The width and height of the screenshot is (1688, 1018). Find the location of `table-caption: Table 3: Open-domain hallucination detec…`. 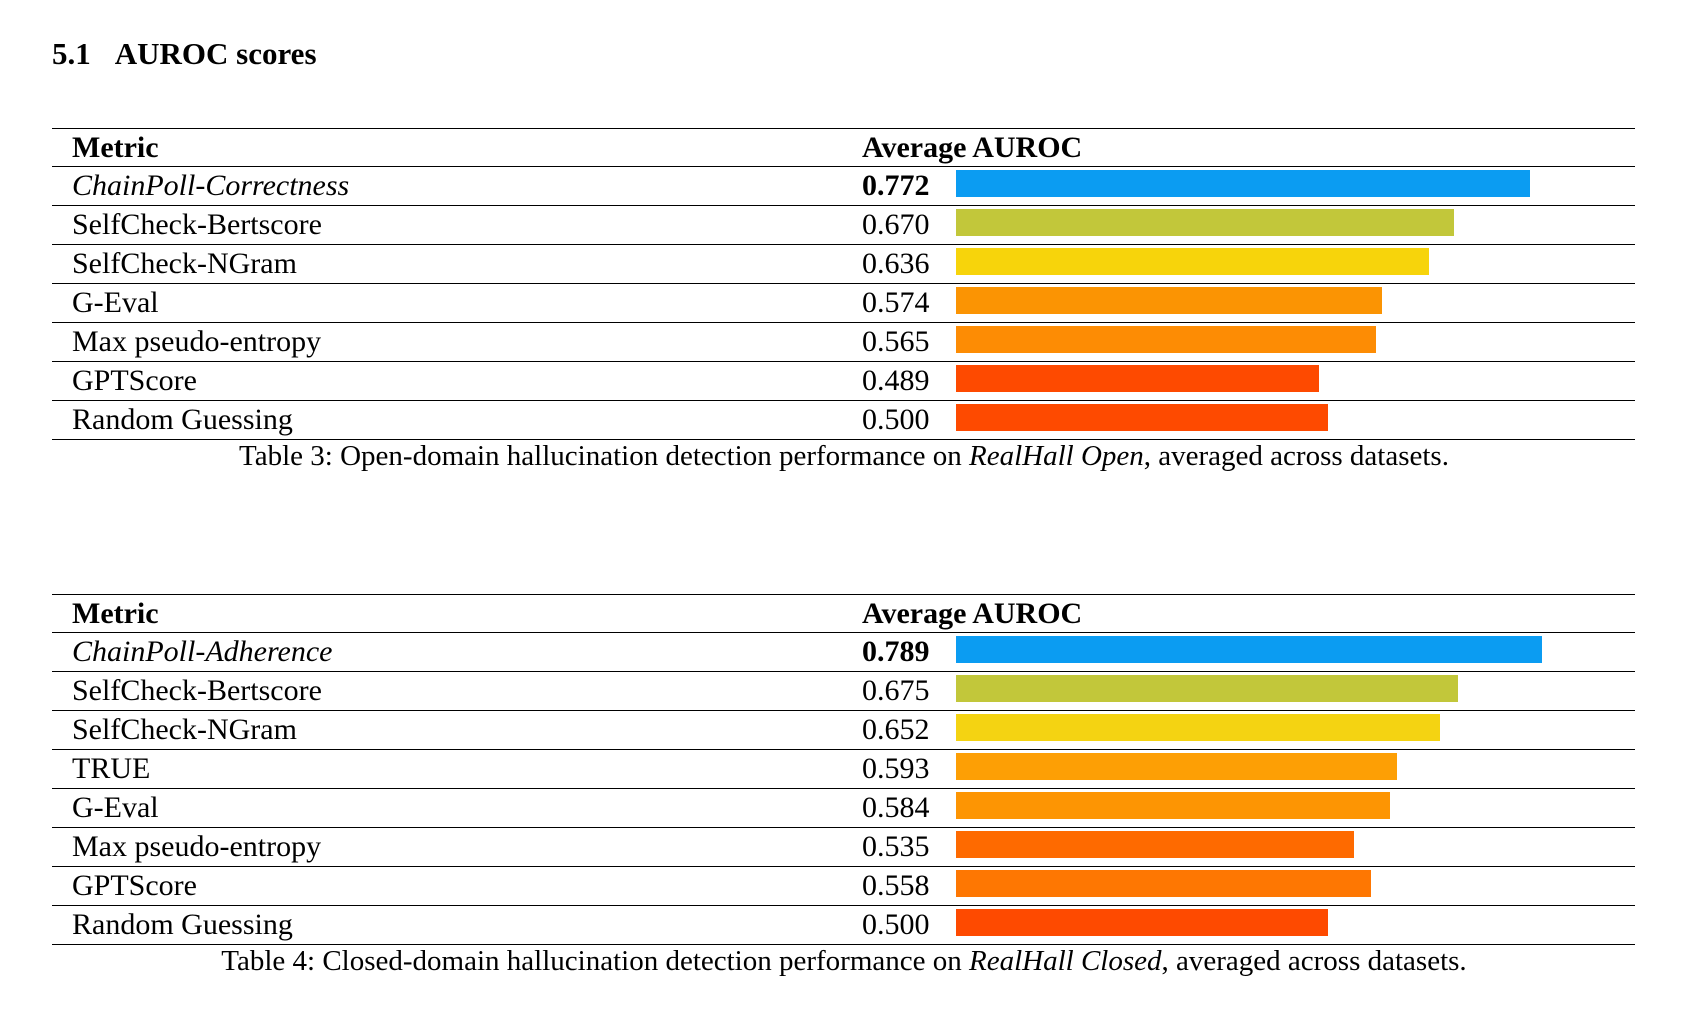

table-caption: Table 3: Open-domain hallucination detec… is located at coordinates (844, 456).